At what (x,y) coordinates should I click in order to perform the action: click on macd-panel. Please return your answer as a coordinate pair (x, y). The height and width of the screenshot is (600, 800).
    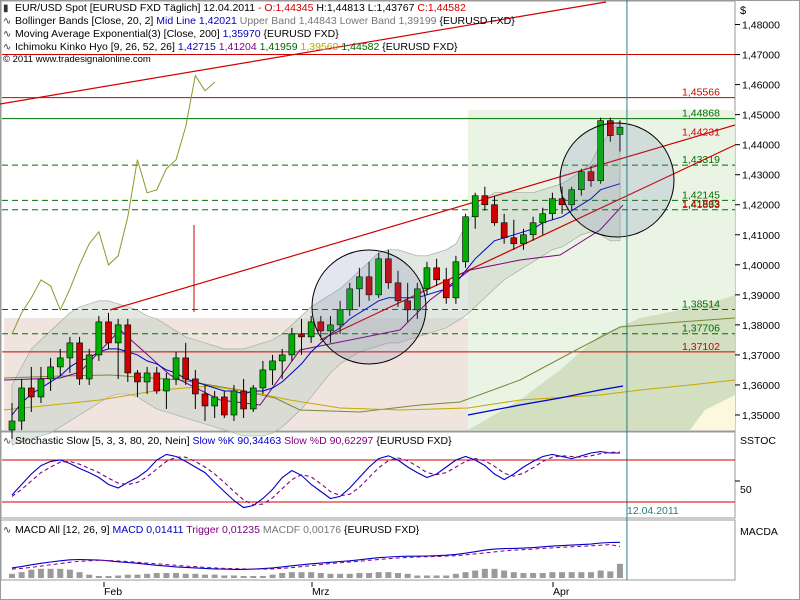
    Looking at the image, I should click on (368, 550).